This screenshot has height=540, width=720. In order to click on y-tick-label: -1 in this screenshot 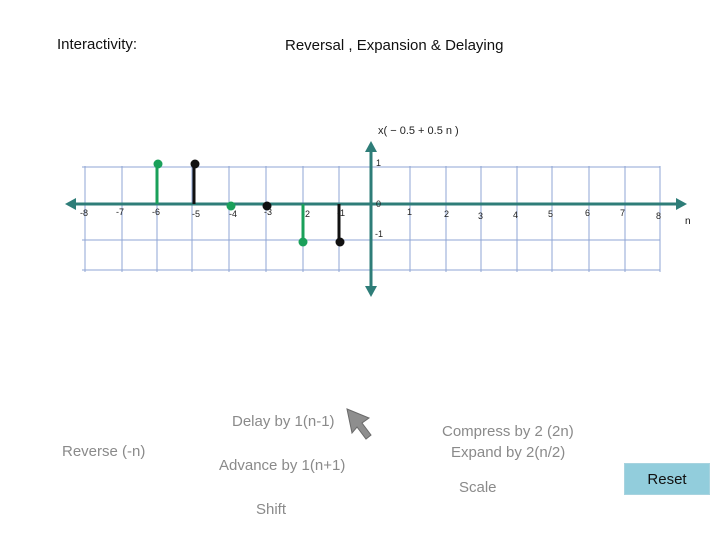, I will do `click(379, 234)`.